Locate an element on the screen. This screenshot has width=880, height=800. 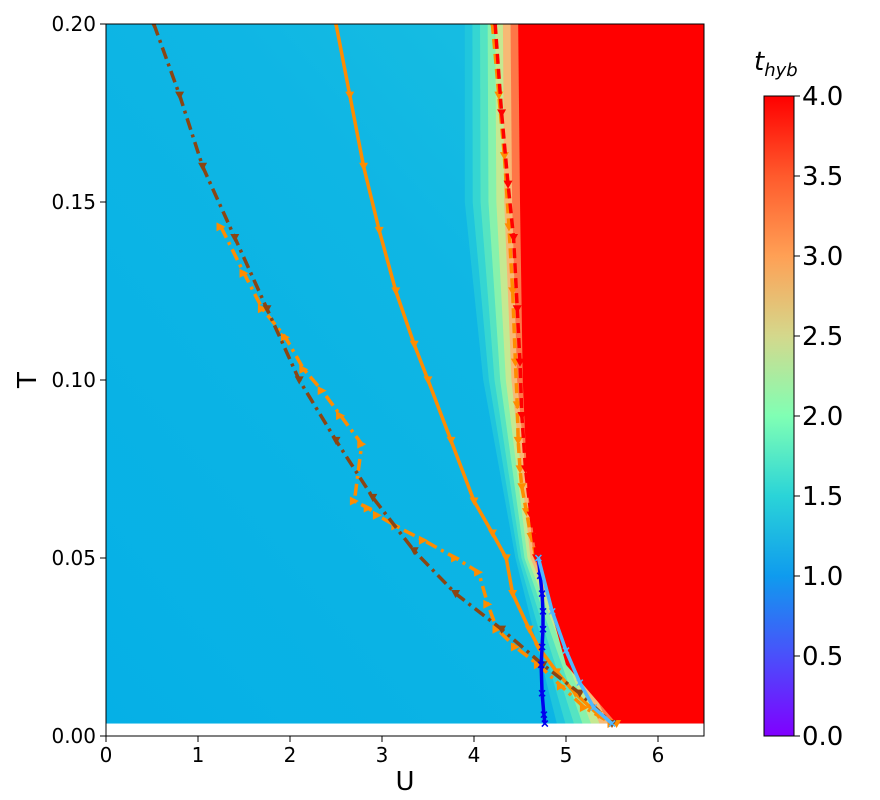
y-axis-title: T is located at coordinates (28, 380).